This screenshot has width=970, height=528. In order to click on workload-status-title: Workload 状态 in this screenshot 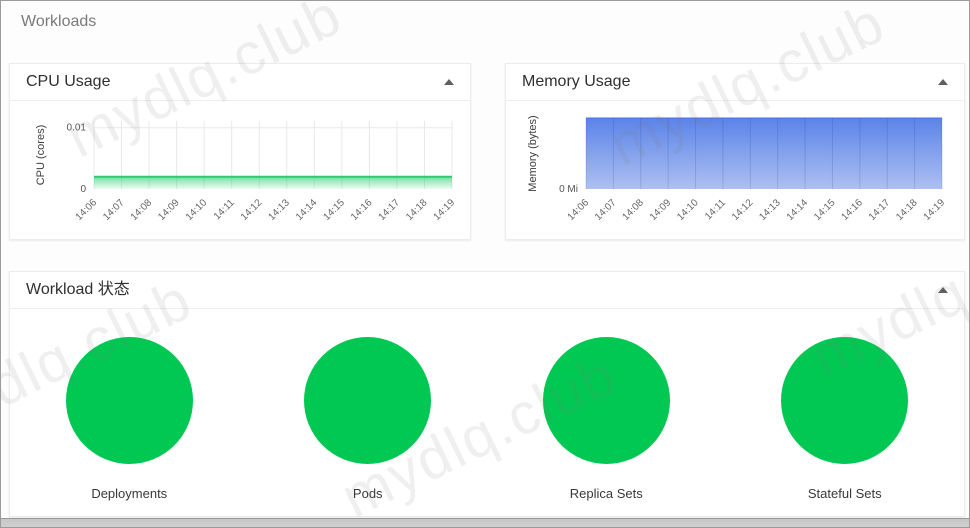, I will do `click(78, 289)`.